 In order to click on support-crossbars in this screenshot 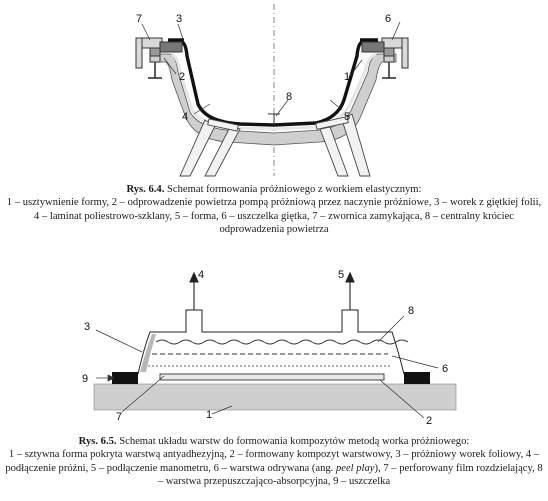, I will do `click(278, 124)`.